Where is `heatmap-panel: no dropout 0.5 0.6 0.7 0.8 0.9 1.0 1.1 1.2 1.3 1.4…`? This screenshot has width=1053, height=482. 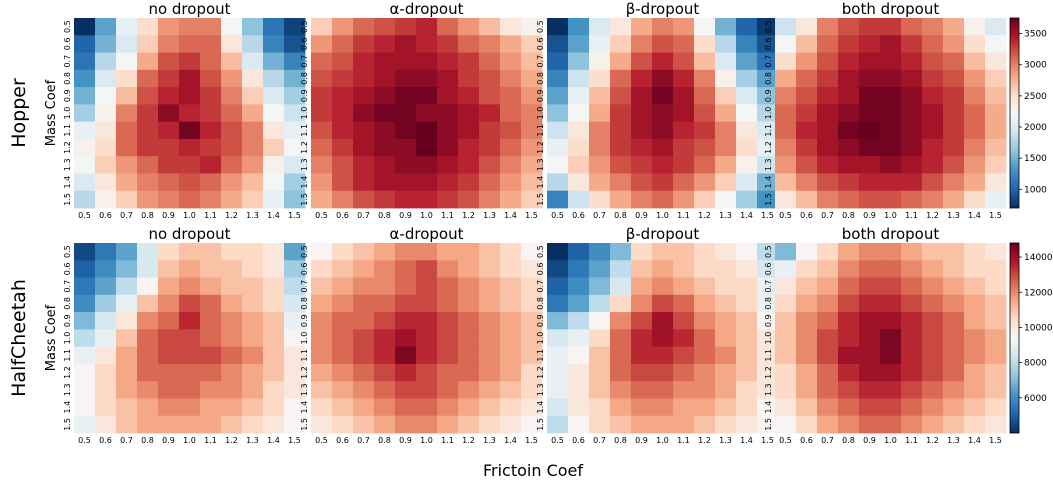 heatmap-panel: no dropout 0.5 0.6 0.7 0.8 0.9 1.0 1.1 1.2 1.3 1.4… is located at coordinates (184, 110).